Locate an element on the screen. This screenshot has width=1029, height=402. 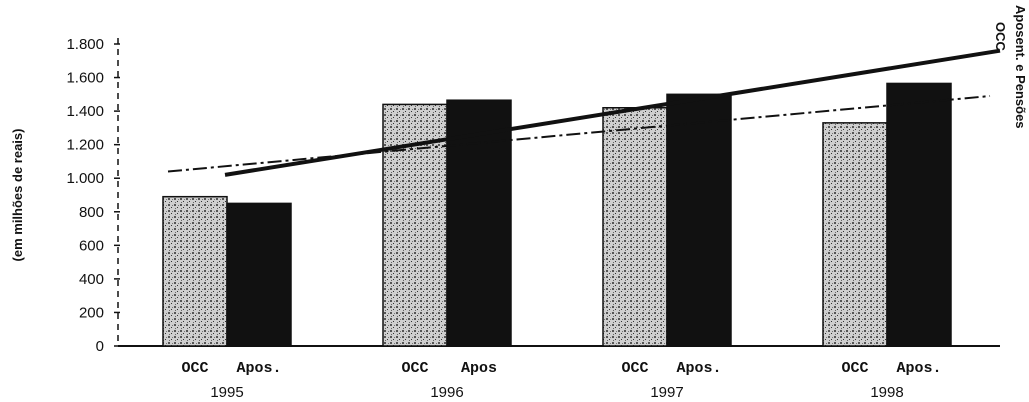
y-tick-label: 1.400 is located at coordinates (85, 111).